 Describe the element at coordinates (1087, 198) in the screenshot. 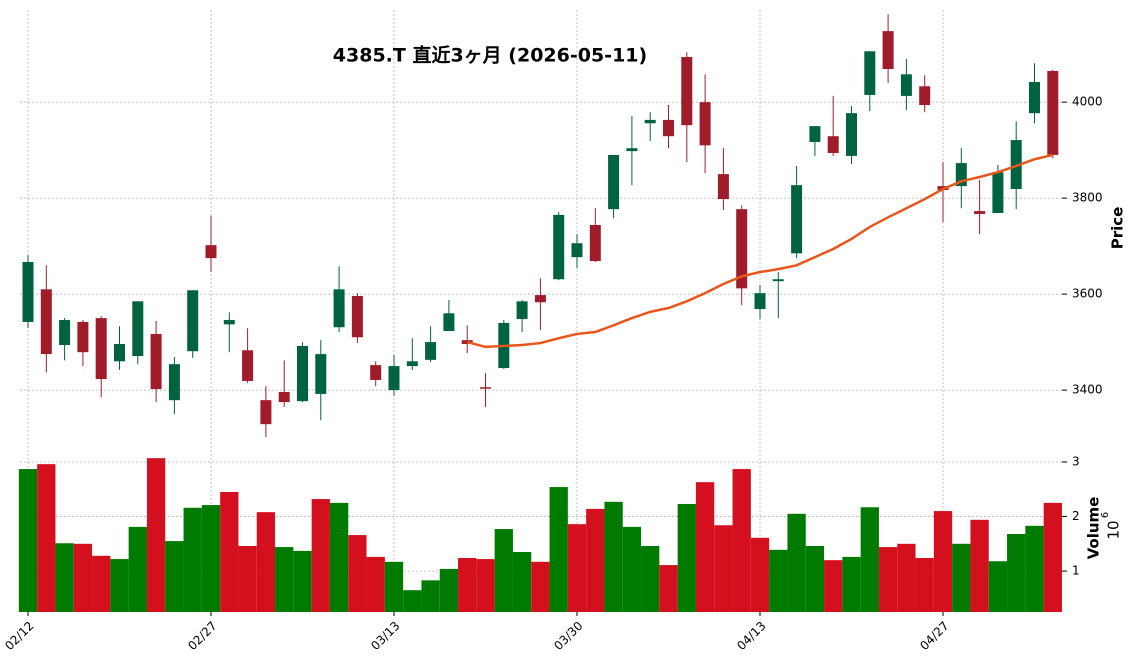

I see `y-tick-label: 3800` at that location.